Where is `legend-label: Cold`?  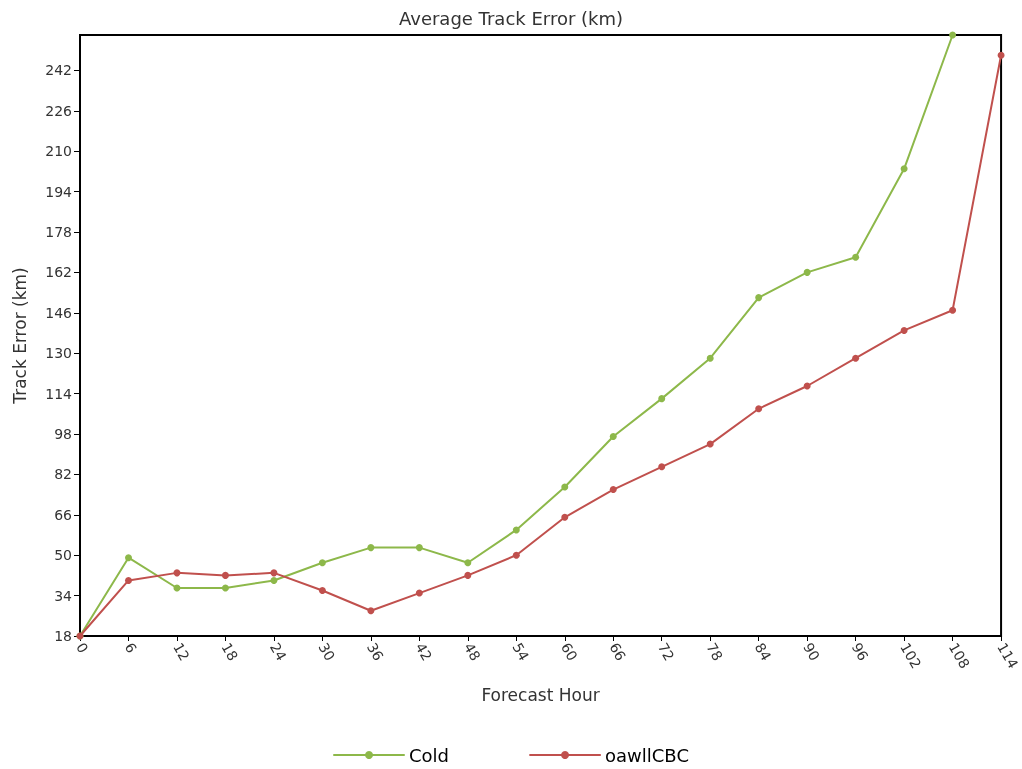
legend-label: Cold is located at coordinates (429, 755).